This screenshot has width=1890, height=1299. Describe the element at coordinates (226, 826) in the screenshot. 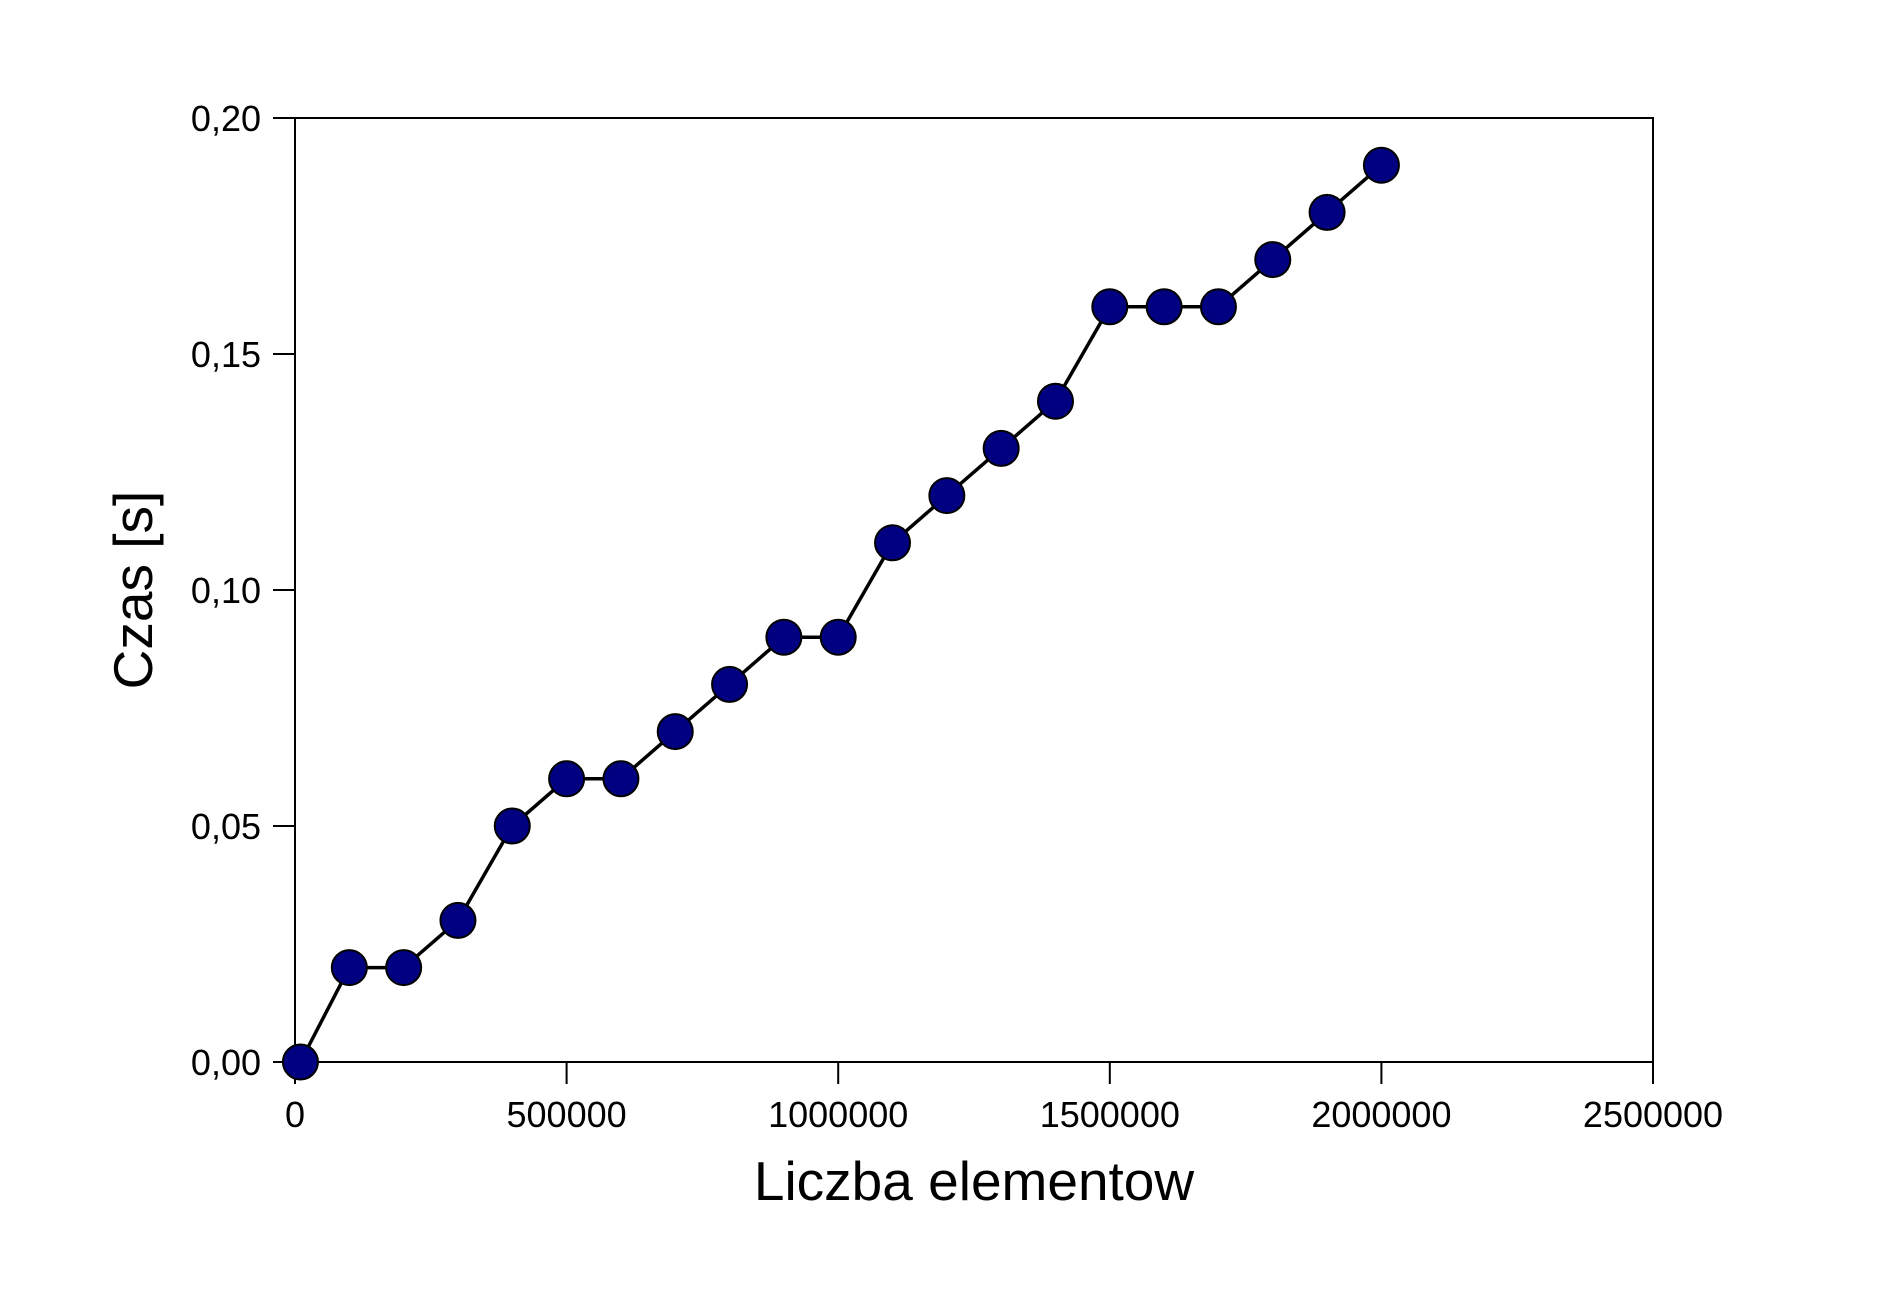

I see `y-tick-label: 0,05` at that location.